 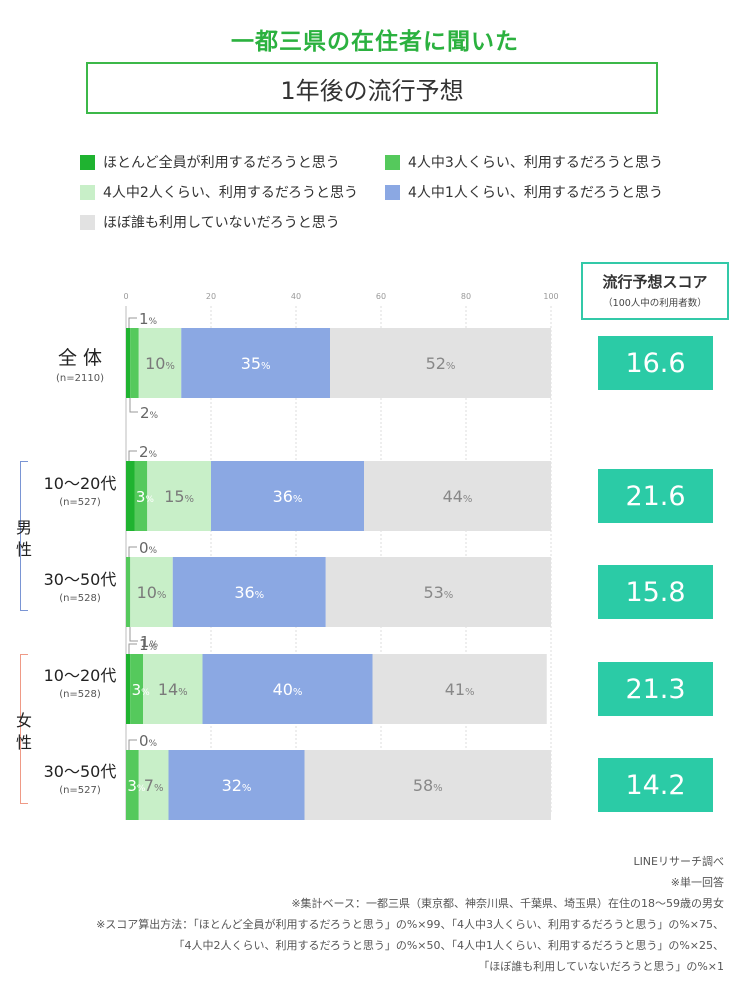 I want to click on row-label-total: 全 体 (n=2110), so click(x=80, y=363).